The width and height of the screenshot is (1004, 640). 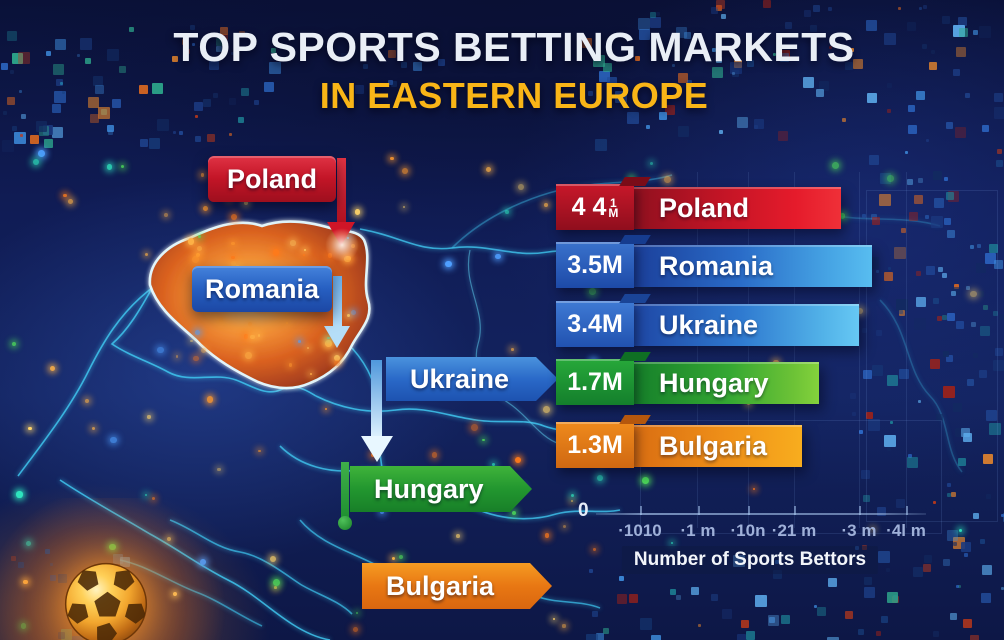 What do you see at coordinates (603, 378) in the screenshot?
I see `bar-value-label: 1.7M` at bounding box center [603, 378].